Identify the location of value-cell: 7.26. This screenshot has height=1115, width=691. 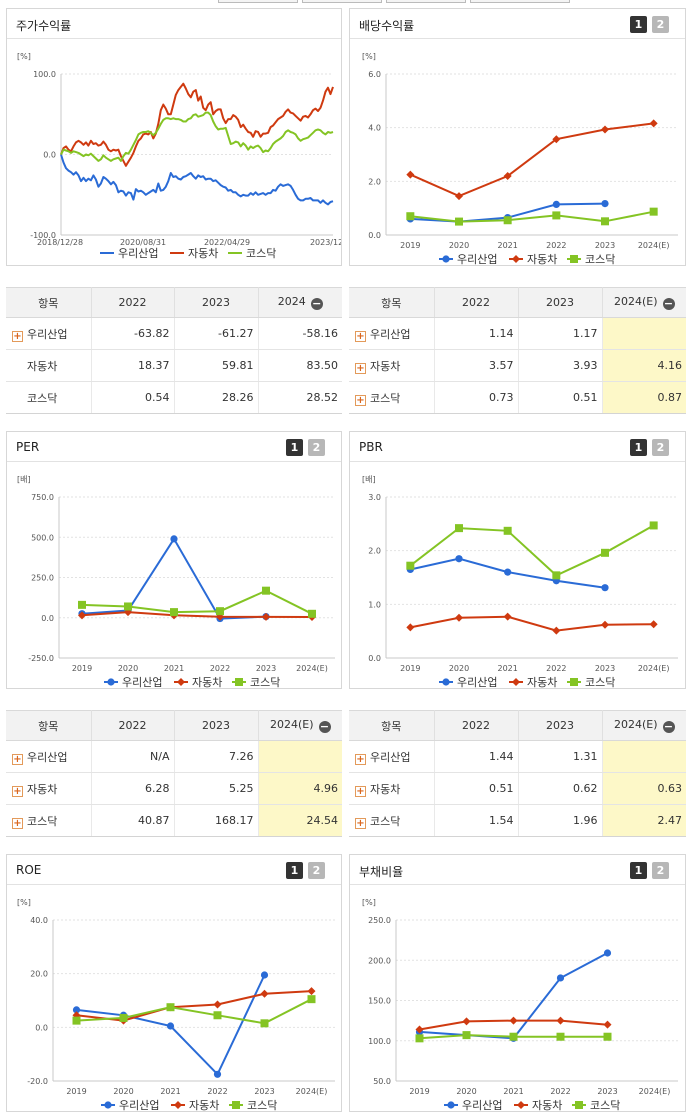
(216, 756).